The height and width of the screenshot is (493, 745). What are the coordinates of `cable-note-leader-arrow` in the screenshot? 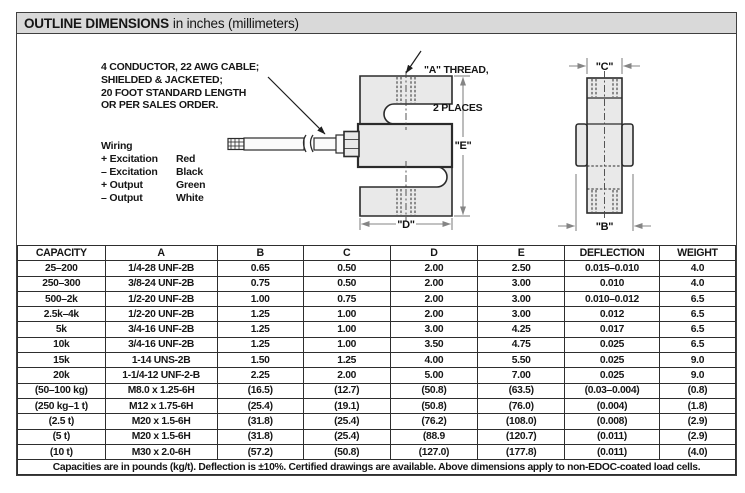 It's located at (296, 105).